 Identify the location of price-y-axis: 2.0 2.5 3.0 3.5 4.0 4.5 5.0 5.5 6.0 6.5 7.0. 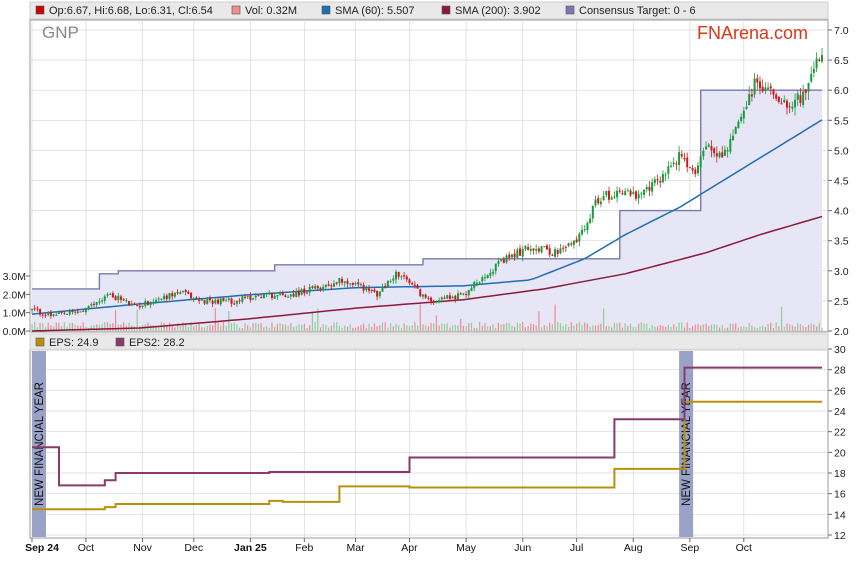
(838, 181).